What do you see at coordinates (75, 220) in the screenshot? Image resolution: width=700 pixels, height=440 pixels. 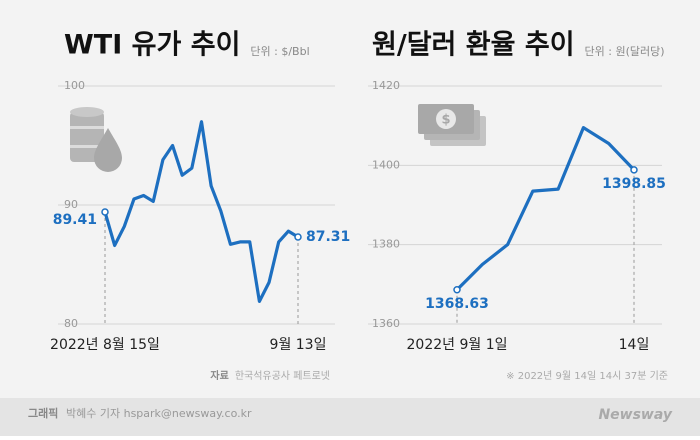 I see `value-label: 89.41` at bounding box center [75, 220].